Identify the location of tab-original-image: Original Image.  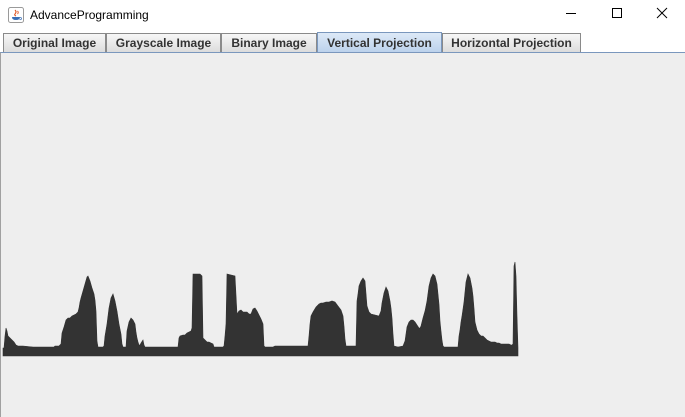
(54, 42).